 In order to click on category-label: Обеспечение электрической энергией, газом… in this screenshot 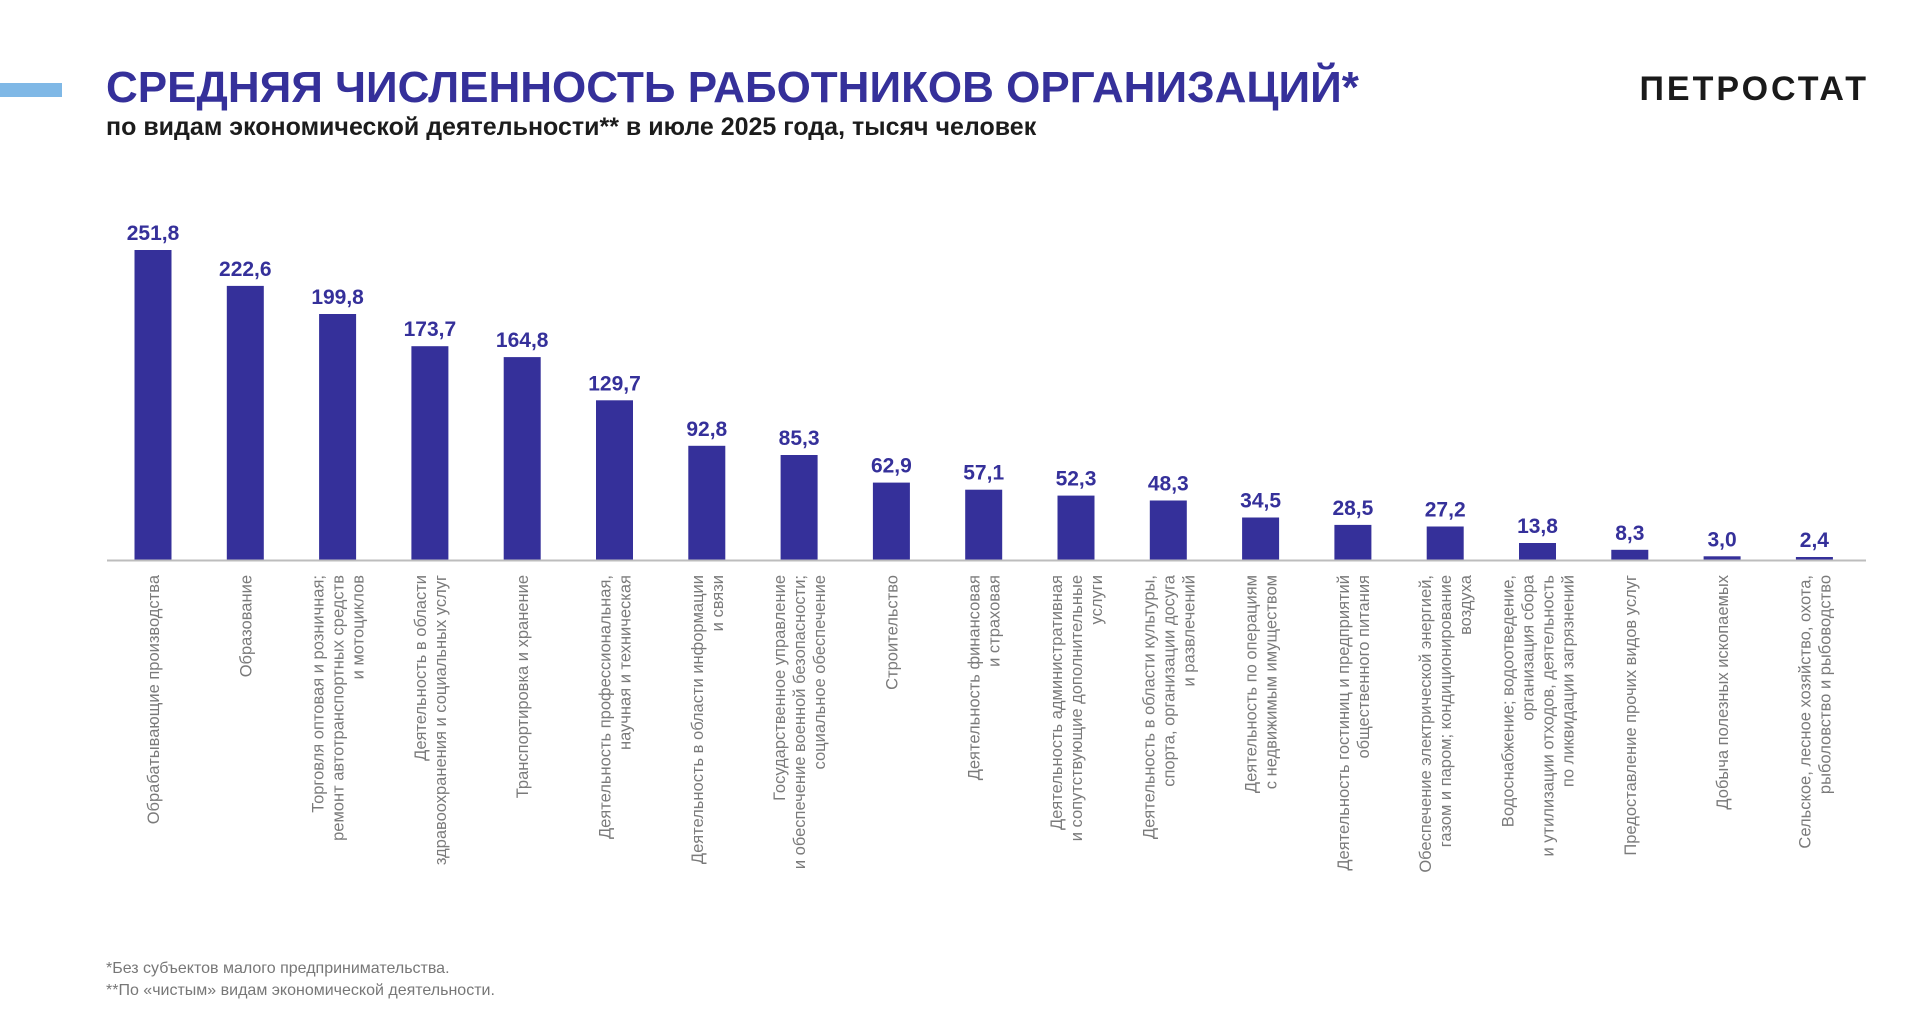, I will do `click(1446, 723)`.